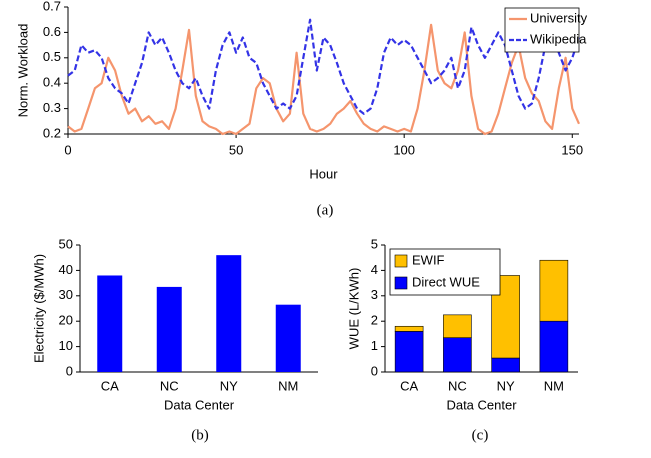 This screenshot has height=458, width=651. I want to click on y-tick-label: 2, so click(374, 320).